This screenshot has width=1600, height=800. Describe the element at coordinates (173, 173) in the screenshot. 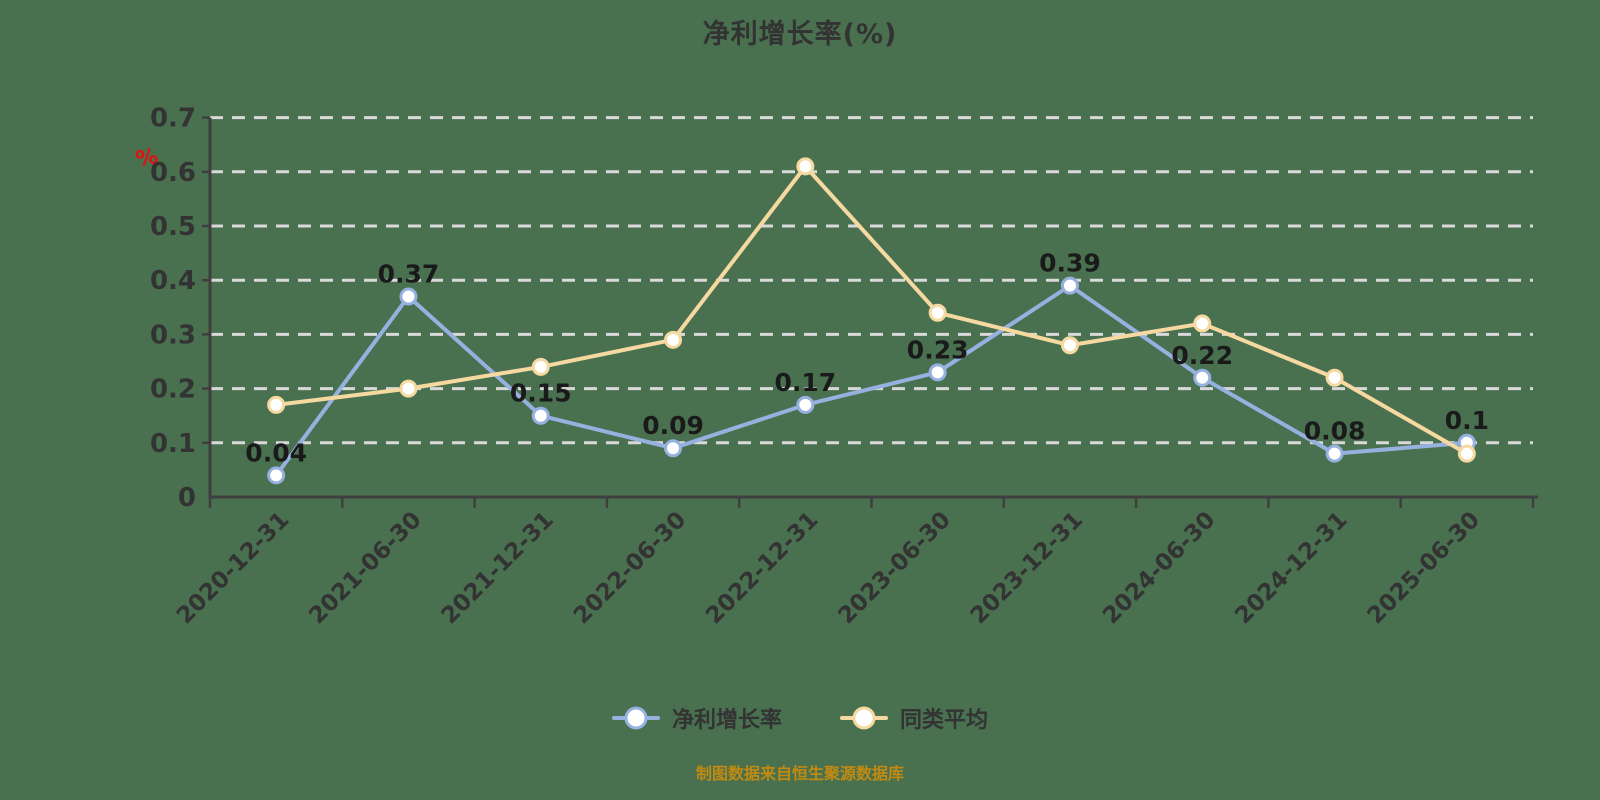

I see `y-axis-label: 0.6` at that location.